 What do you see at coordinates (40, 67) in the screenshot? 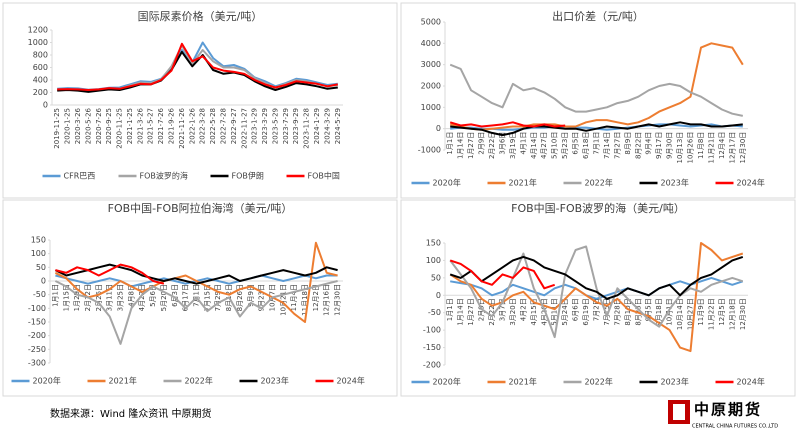
I see `y-tick-label: 600` at bounding box center [40, 67].